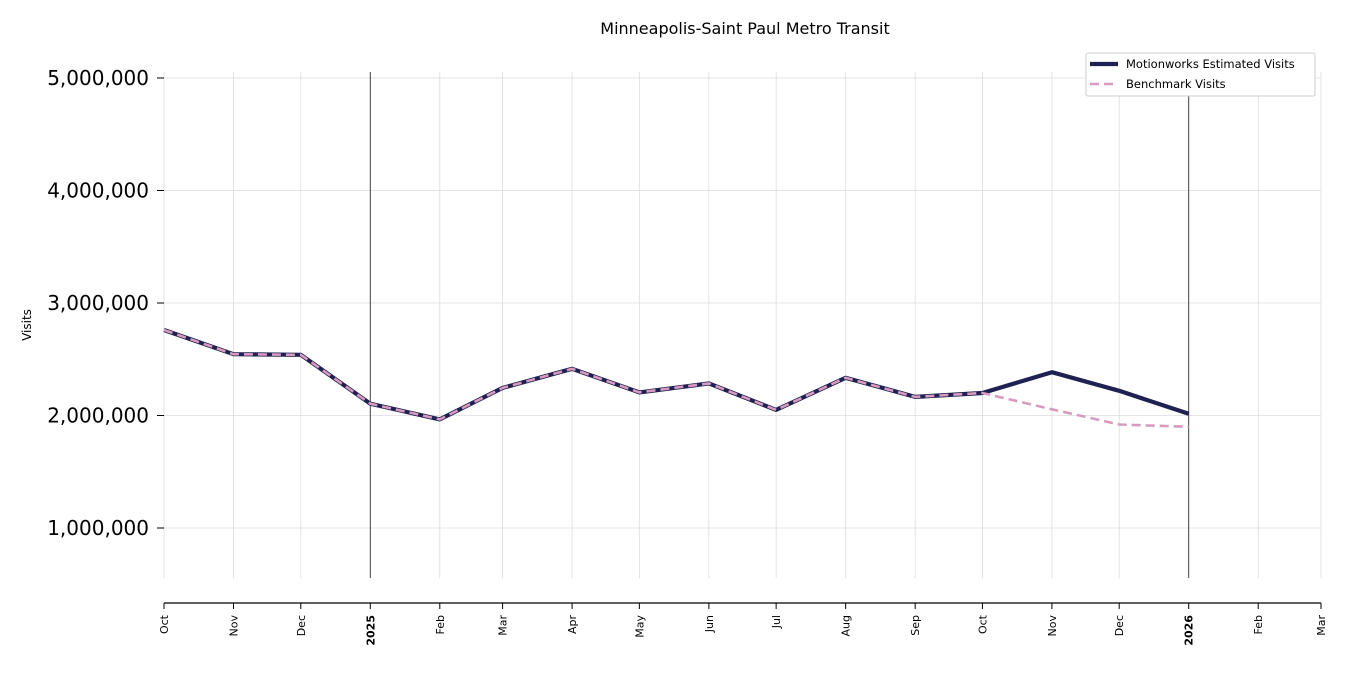 The width and height of the screenshot is (1350, 675). I want to click on series-lines, so click(676, 378).